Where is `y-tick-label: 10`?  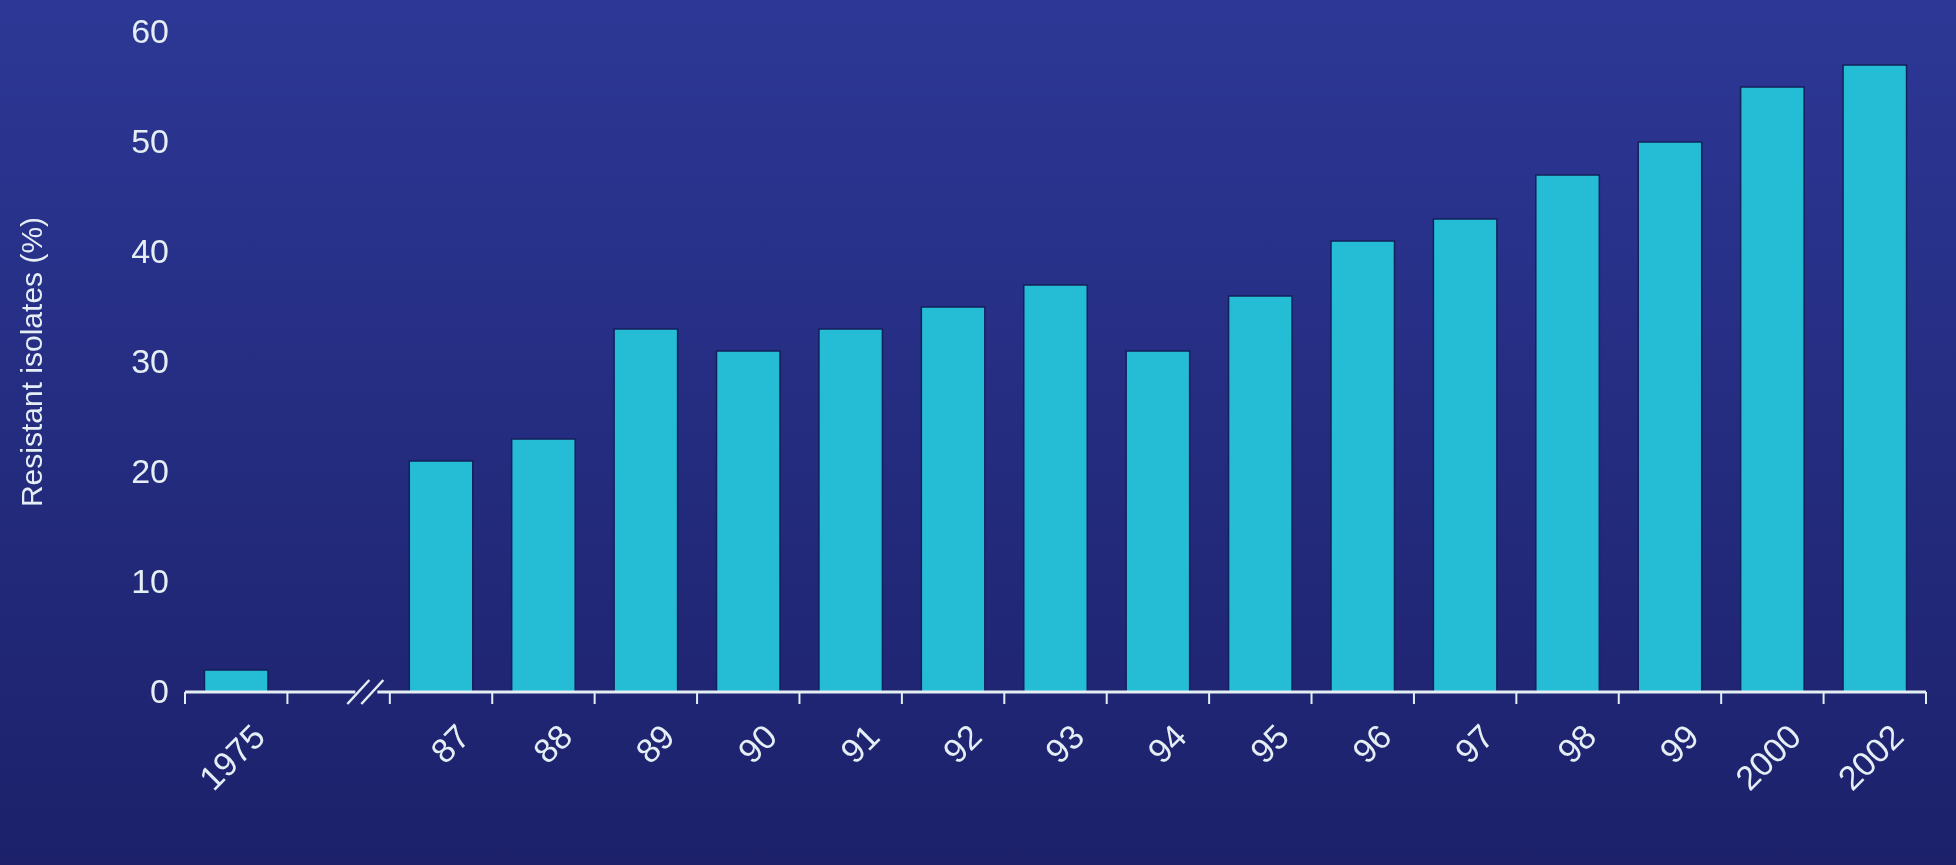 y-tick-label: 10 is located at coordinates (150, 581).